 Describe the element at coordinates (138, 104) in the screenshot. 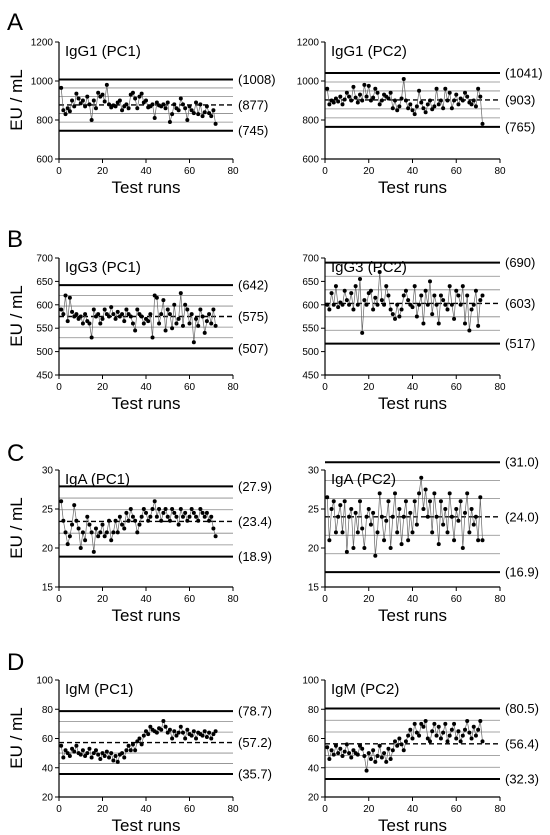

I see `series-line` at that location.